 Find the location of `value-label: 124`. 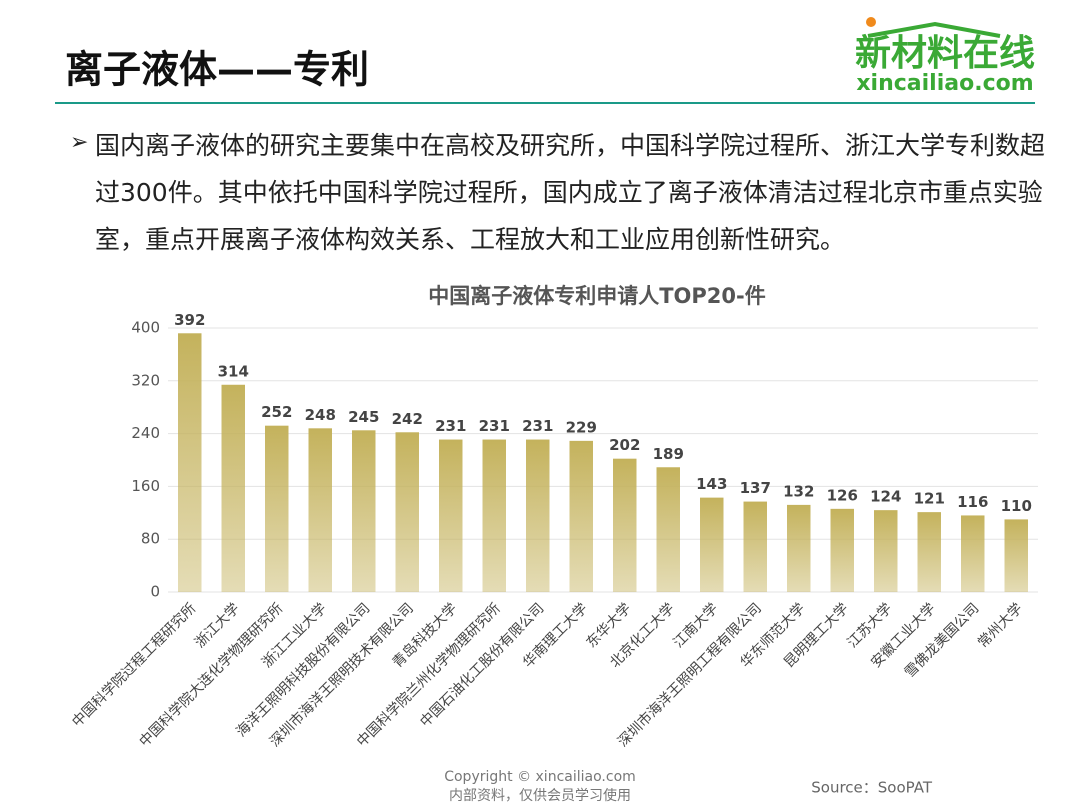

value-label: 124 is located at coordinates (885, 497).